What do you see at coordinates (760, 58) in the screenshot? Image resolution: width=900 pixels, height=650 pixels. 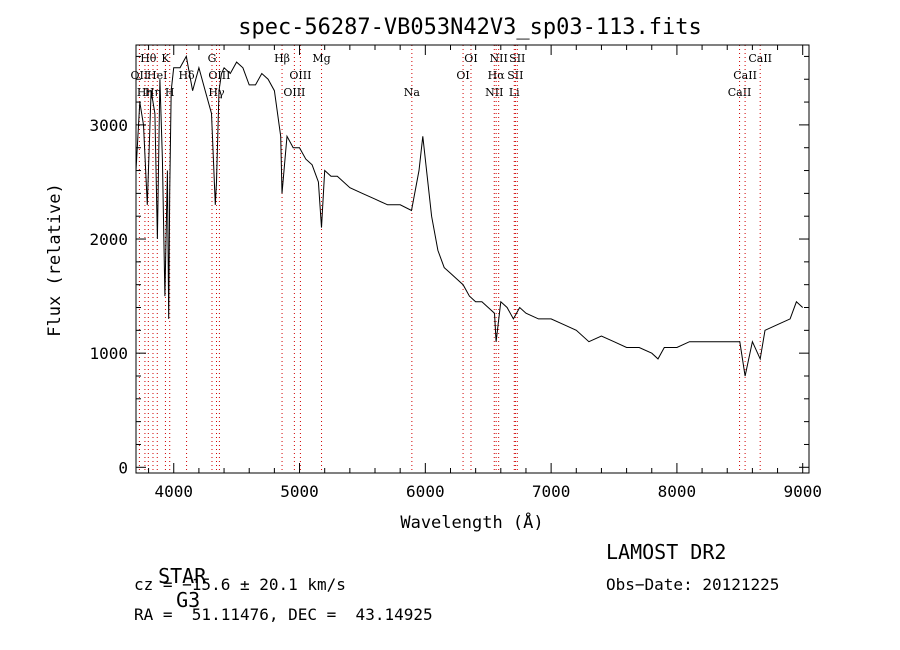 I see `line-label-26: CaII` at bounding box center [760, 58].